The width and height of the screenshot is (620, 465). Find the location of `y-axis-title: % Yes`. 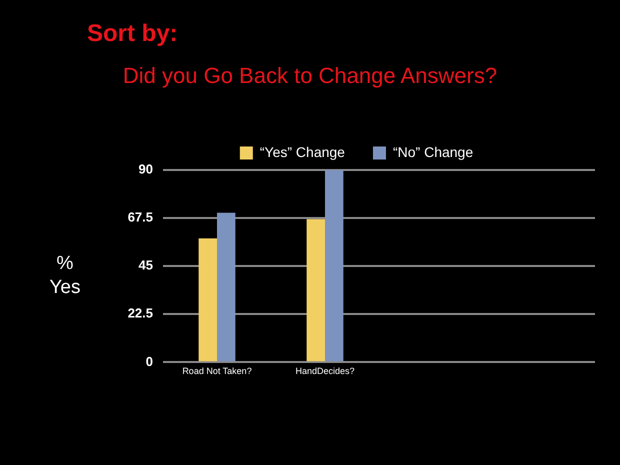

y-axis-title: % Yes is located at coordinates (65, 276).